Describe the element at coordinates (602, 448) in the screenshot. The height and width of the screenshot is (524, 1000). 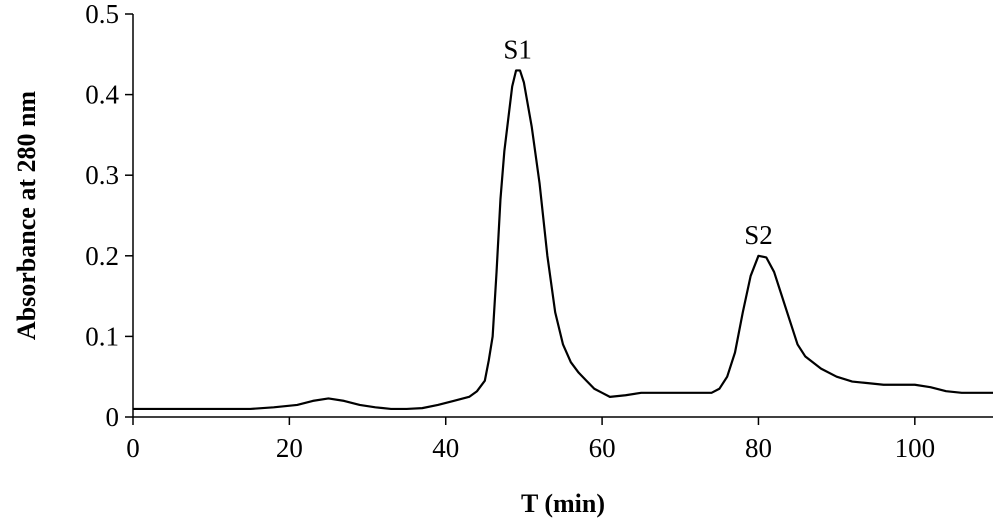
I see `x-tick-label: 60` at that location.